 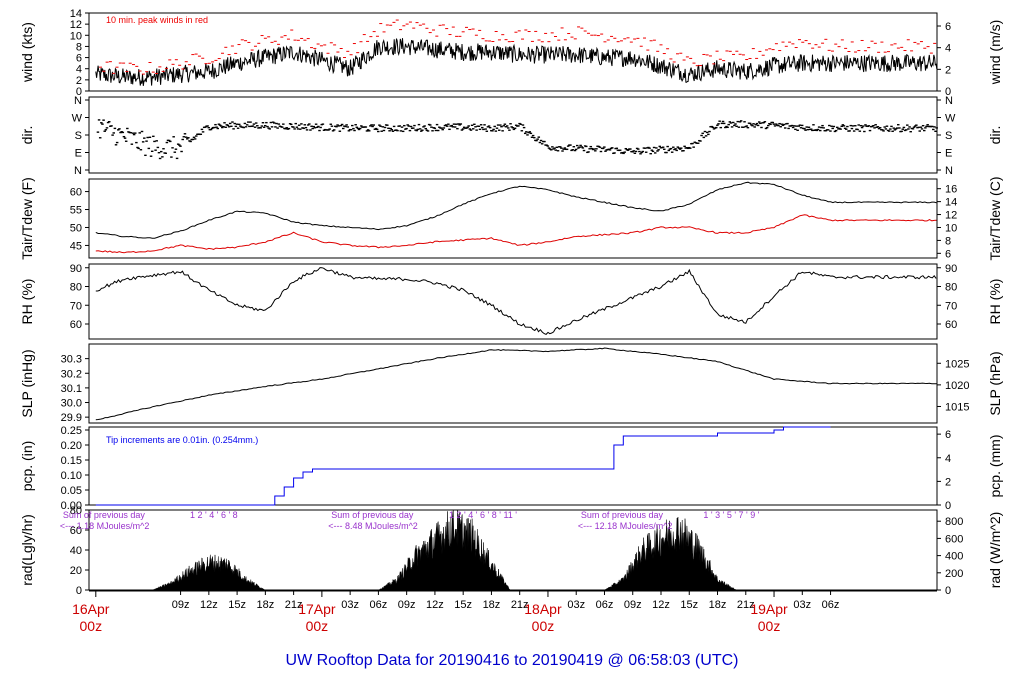 I want to click on temp-ytick-right-label: 8, so click(x=948, y=241).